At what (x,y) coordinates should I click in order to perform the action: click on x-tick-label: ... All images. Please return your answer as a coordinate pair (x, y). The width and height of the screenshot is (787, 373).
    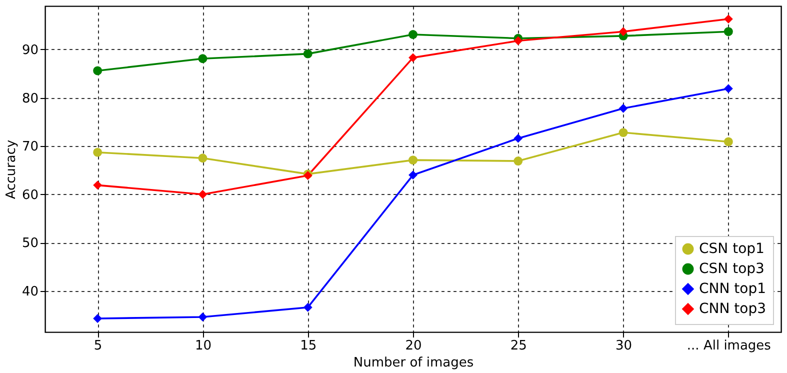
    Looking at the image, I should click on (729, 346).